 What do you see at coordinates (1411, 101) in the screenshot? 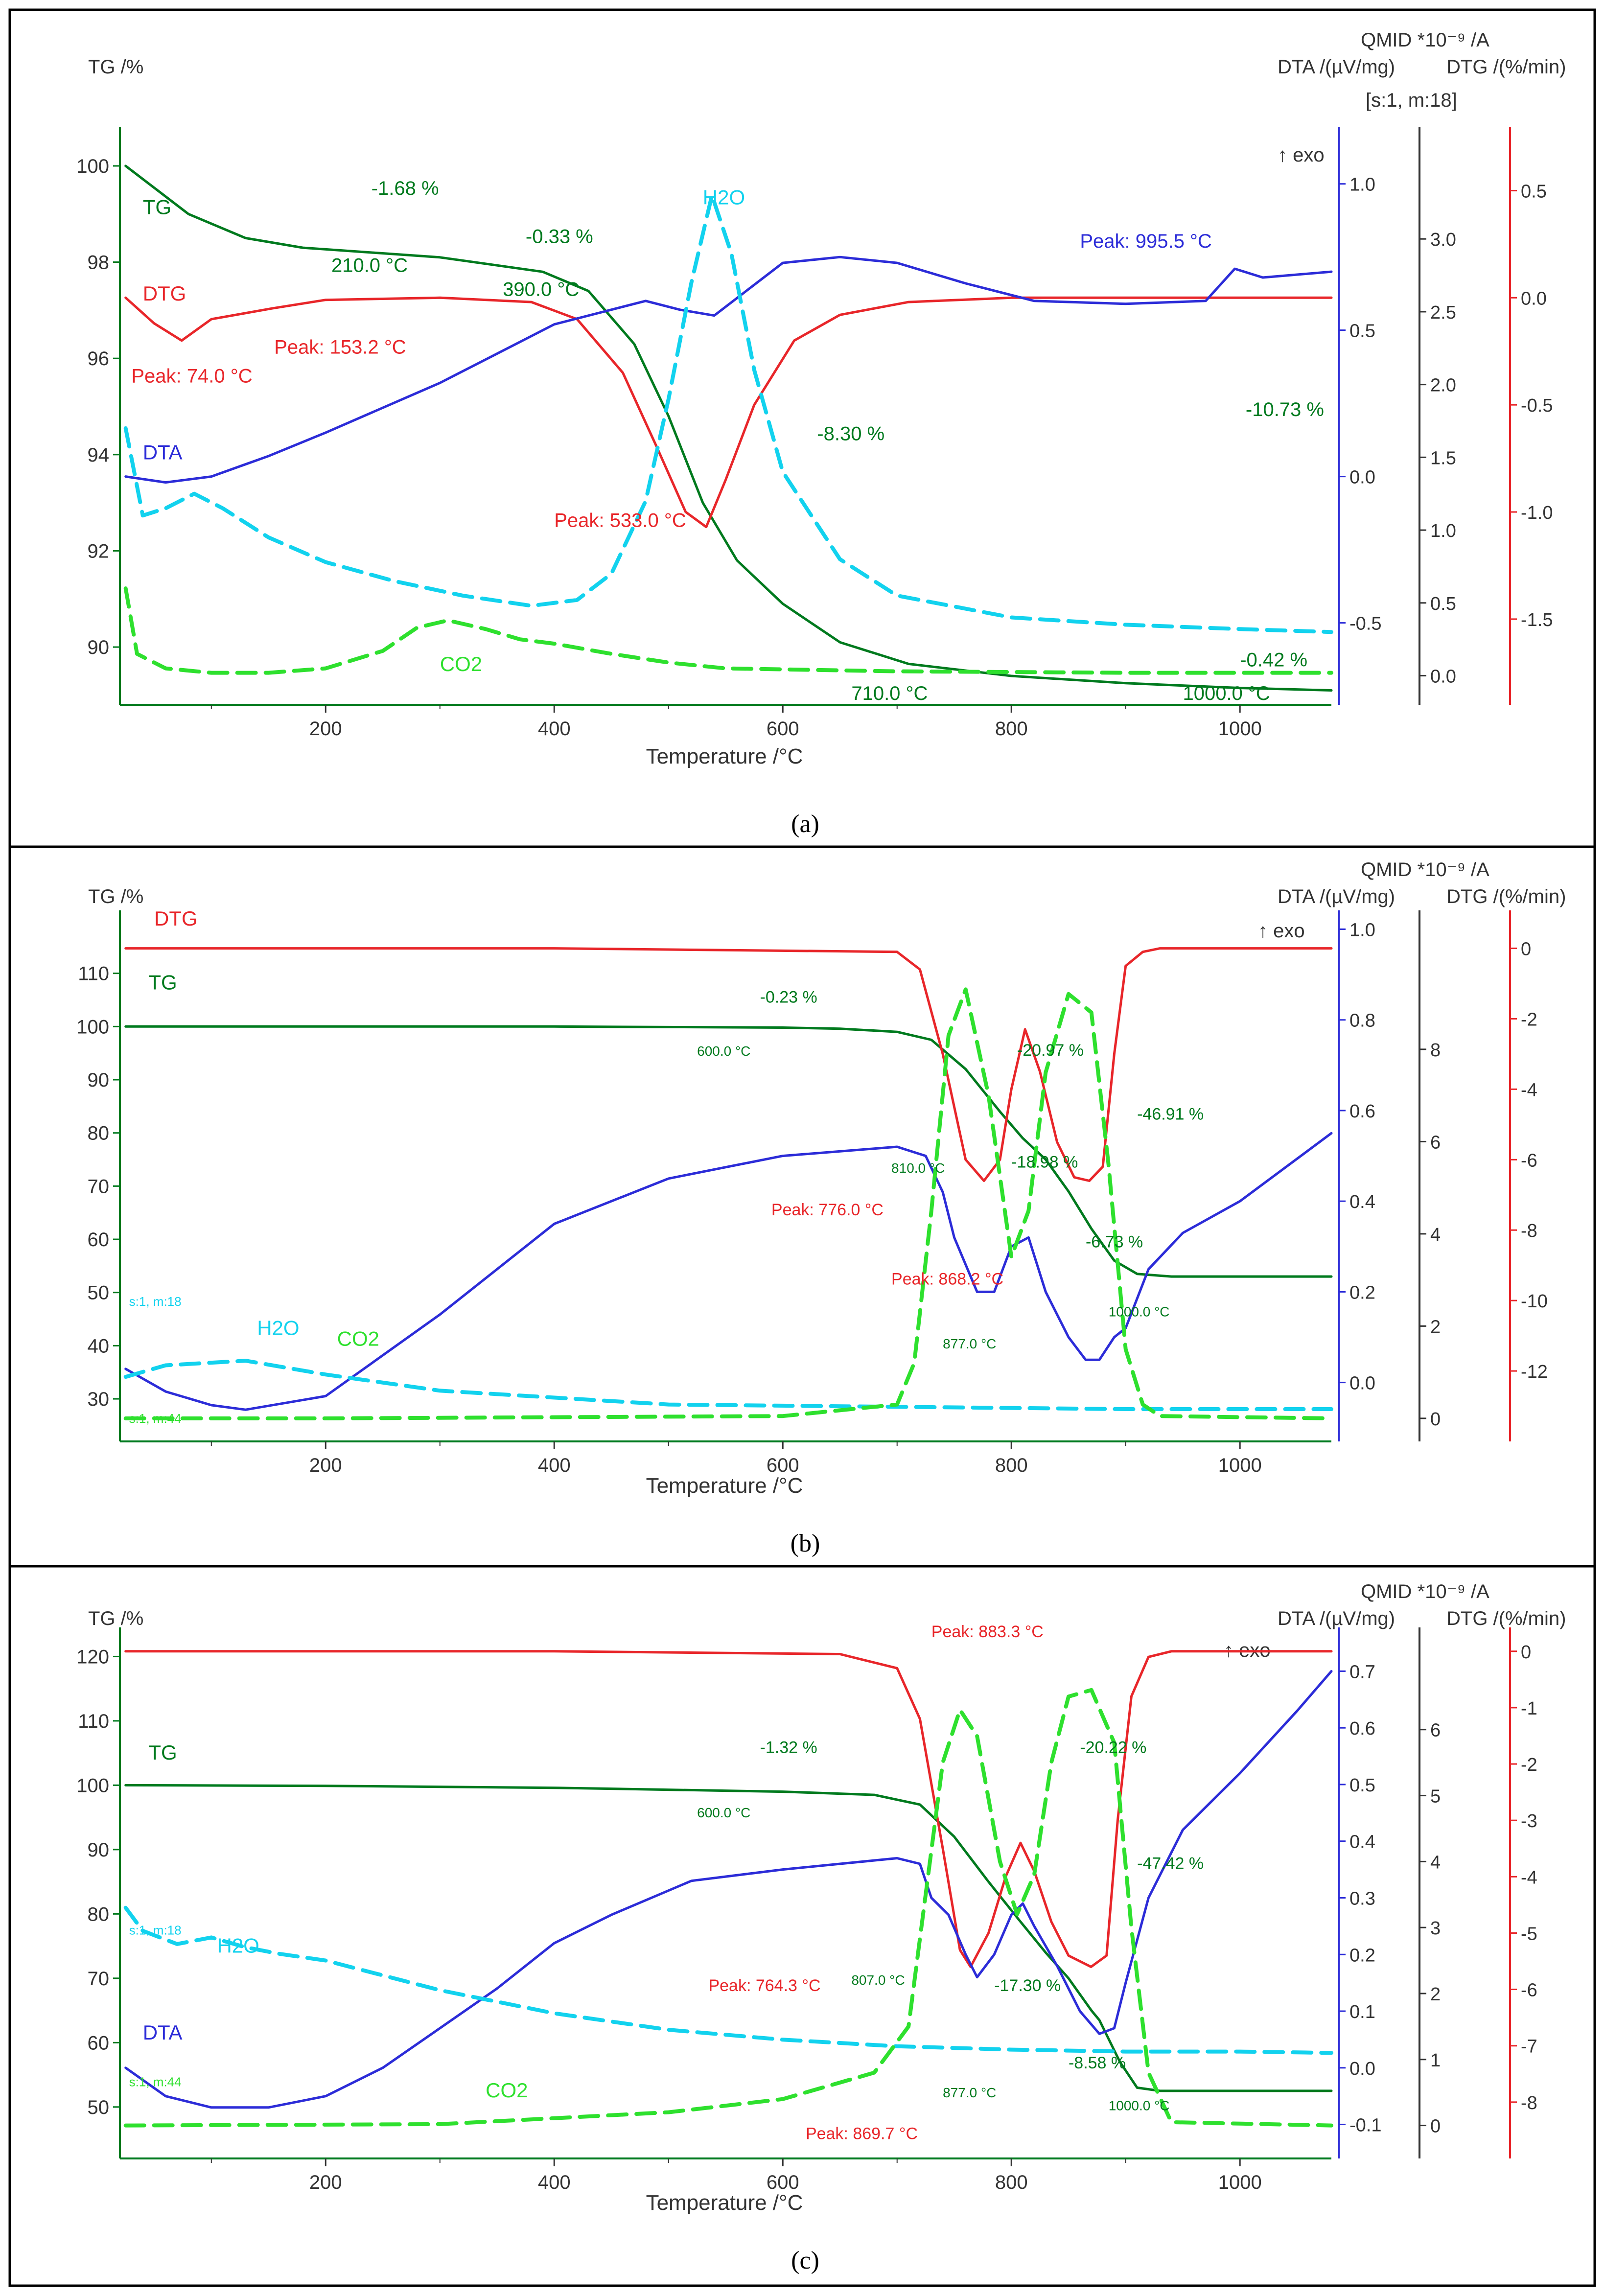
I see `qmid-axis-subtitle: [s:1, m:18]` at bounding box center [1411, 101].